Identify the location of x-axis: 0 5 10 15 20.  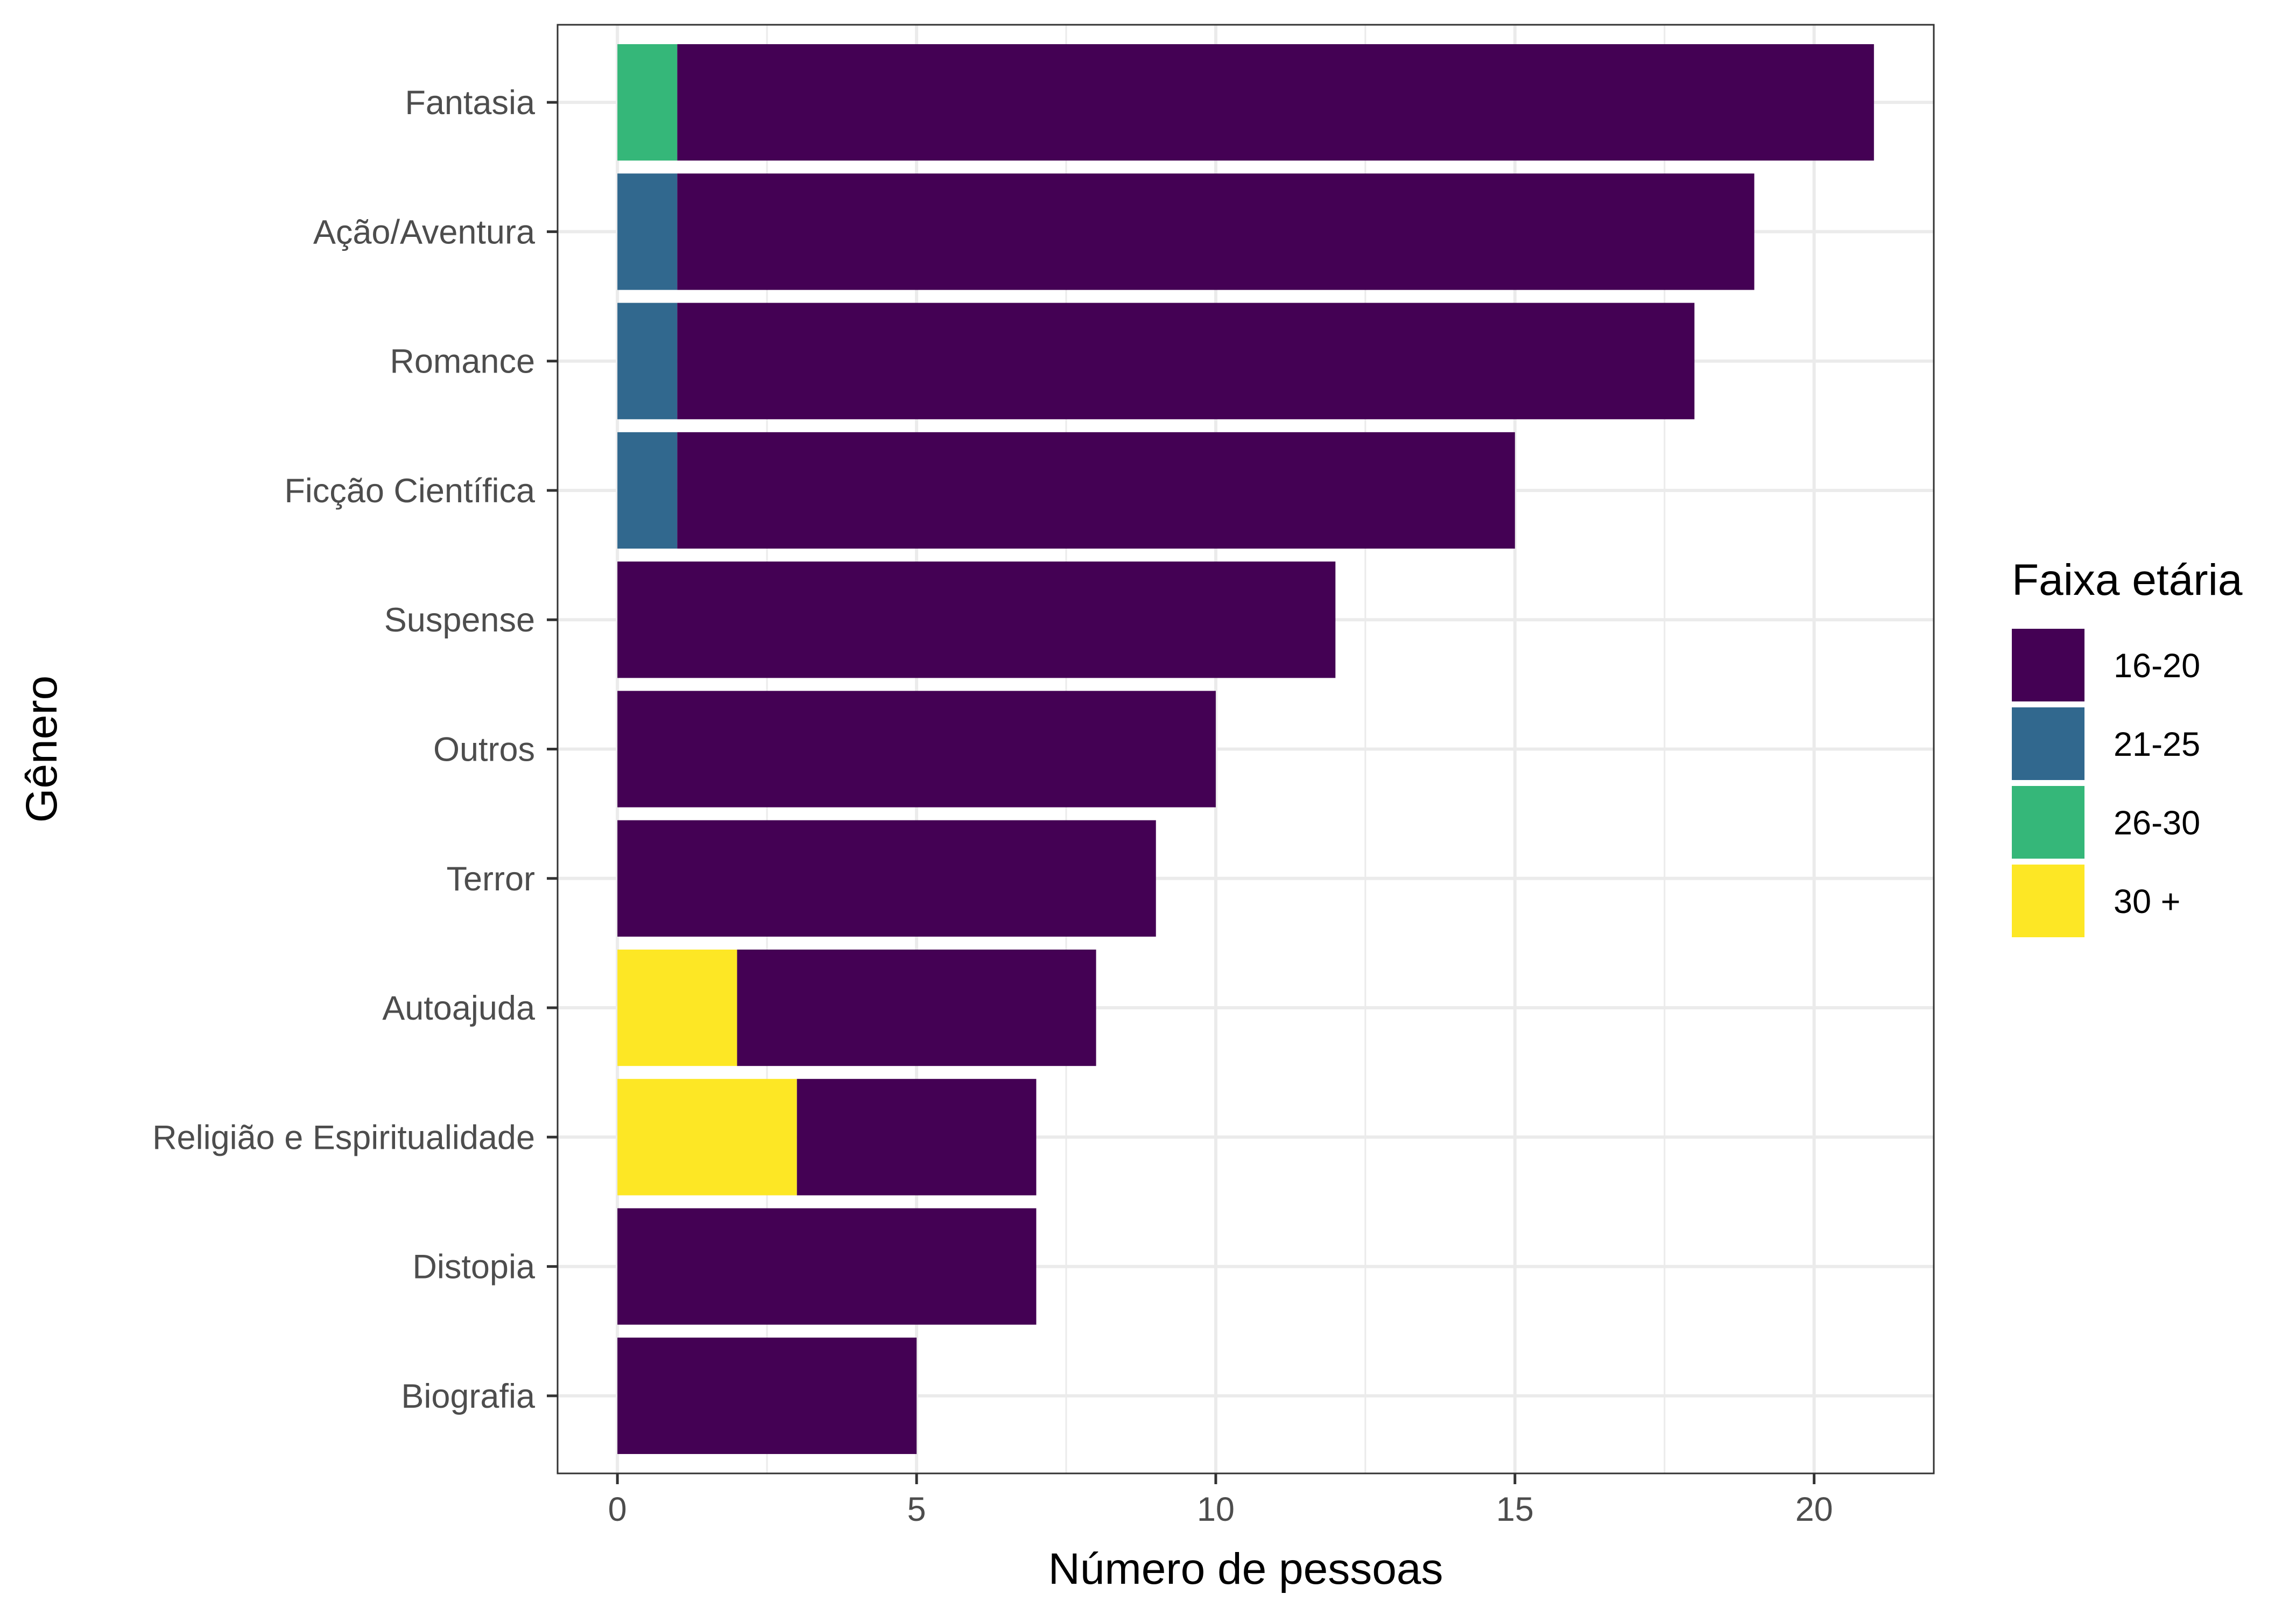
(1220, 1500).